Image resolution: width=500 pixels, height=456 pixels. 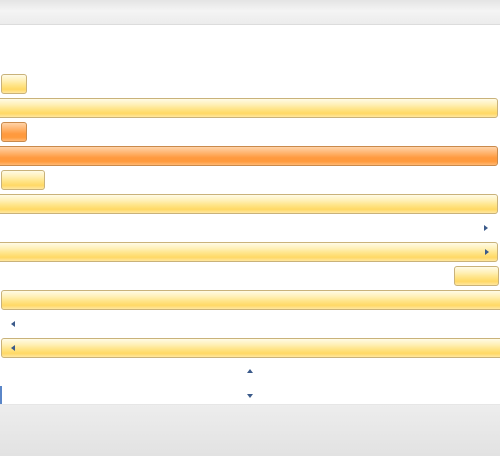 What do you see at coordinates (250, 396) in the screenshot?
I see `triangle-down-icon` at bounding box center [250, 396].